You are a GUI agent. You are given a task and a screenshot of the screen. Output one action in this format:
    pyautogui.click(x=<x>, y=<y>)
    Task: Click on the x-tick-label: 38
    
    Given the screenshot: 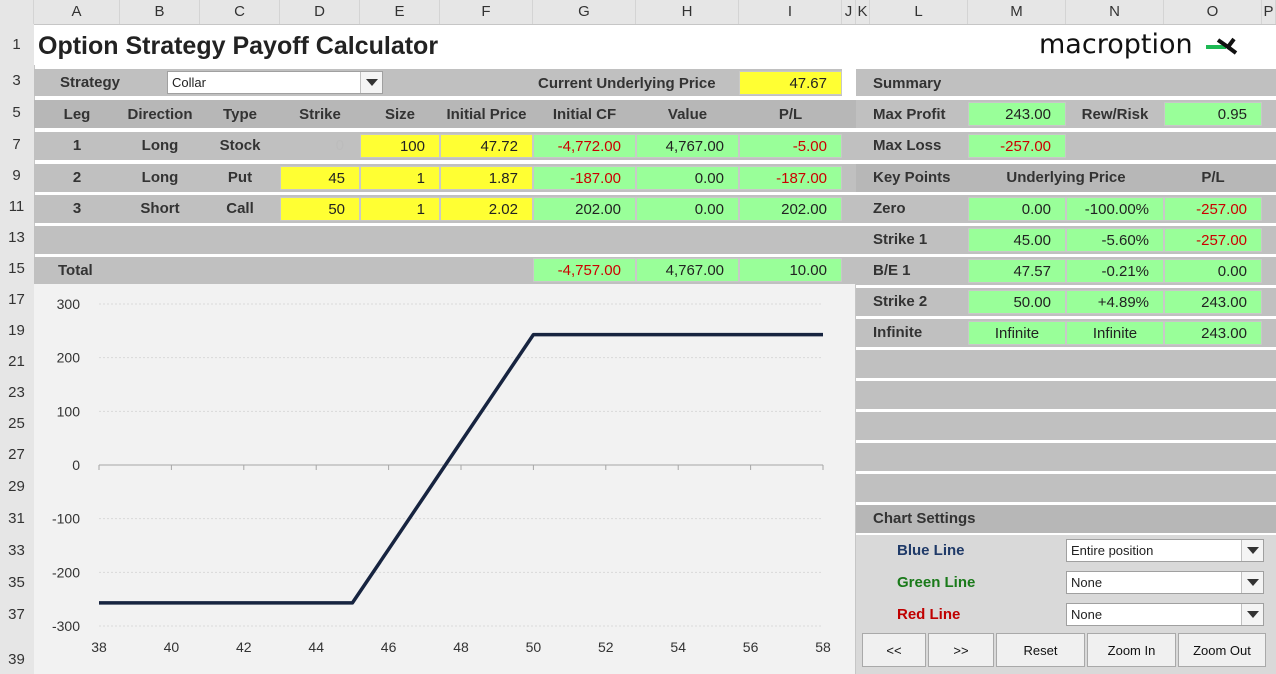 What is the action you would take?
    pyautogui.click(x=99, y=647)
    